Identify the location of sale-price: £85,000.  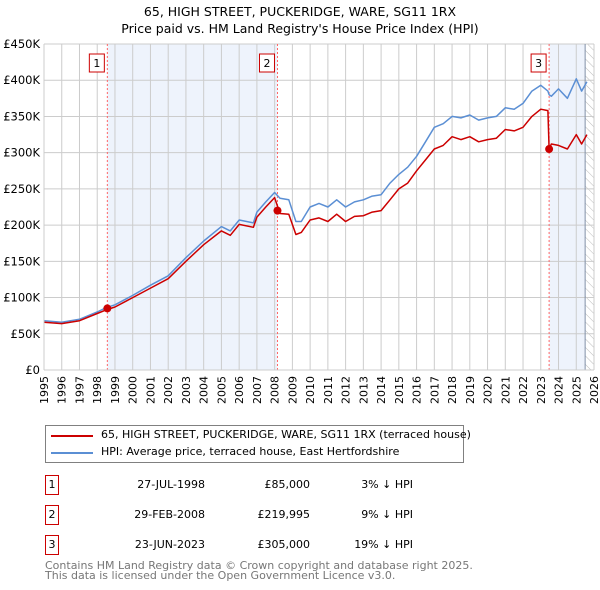
(287, 484).